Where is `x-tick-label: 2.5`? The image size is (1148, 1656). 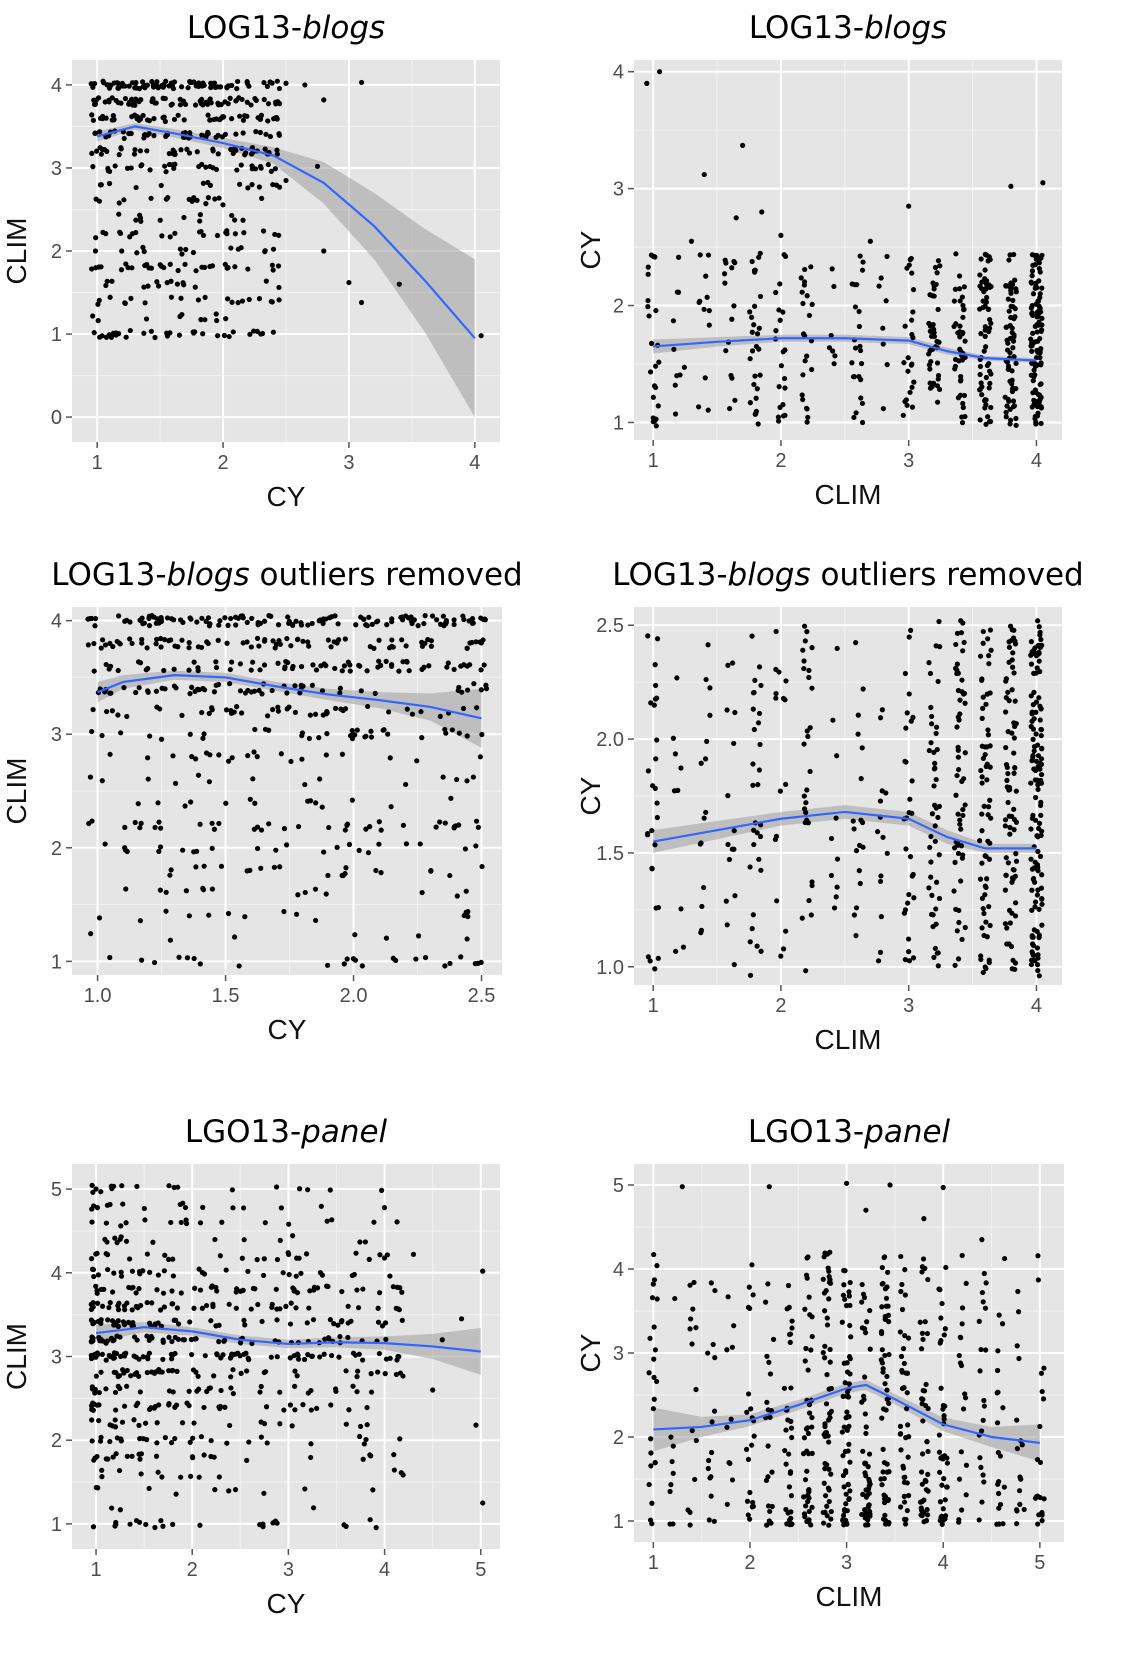
x-tick-label: 2.5 is located at coordinates (482, 996).